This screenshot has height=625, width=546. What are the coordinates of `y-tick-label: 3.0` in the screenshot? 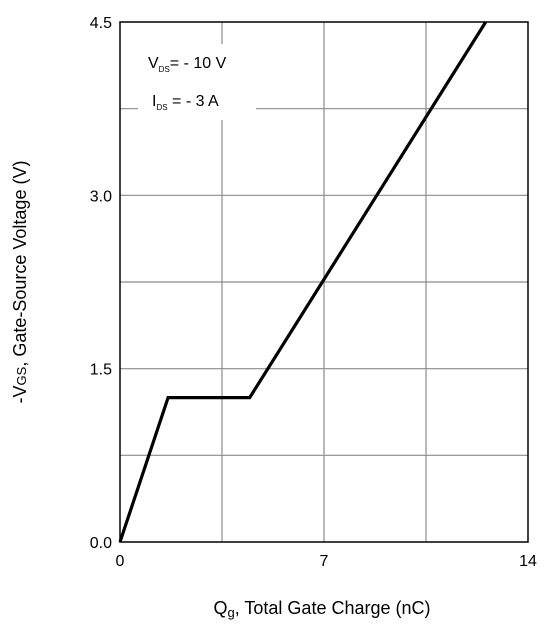 It's located at (101, 196).